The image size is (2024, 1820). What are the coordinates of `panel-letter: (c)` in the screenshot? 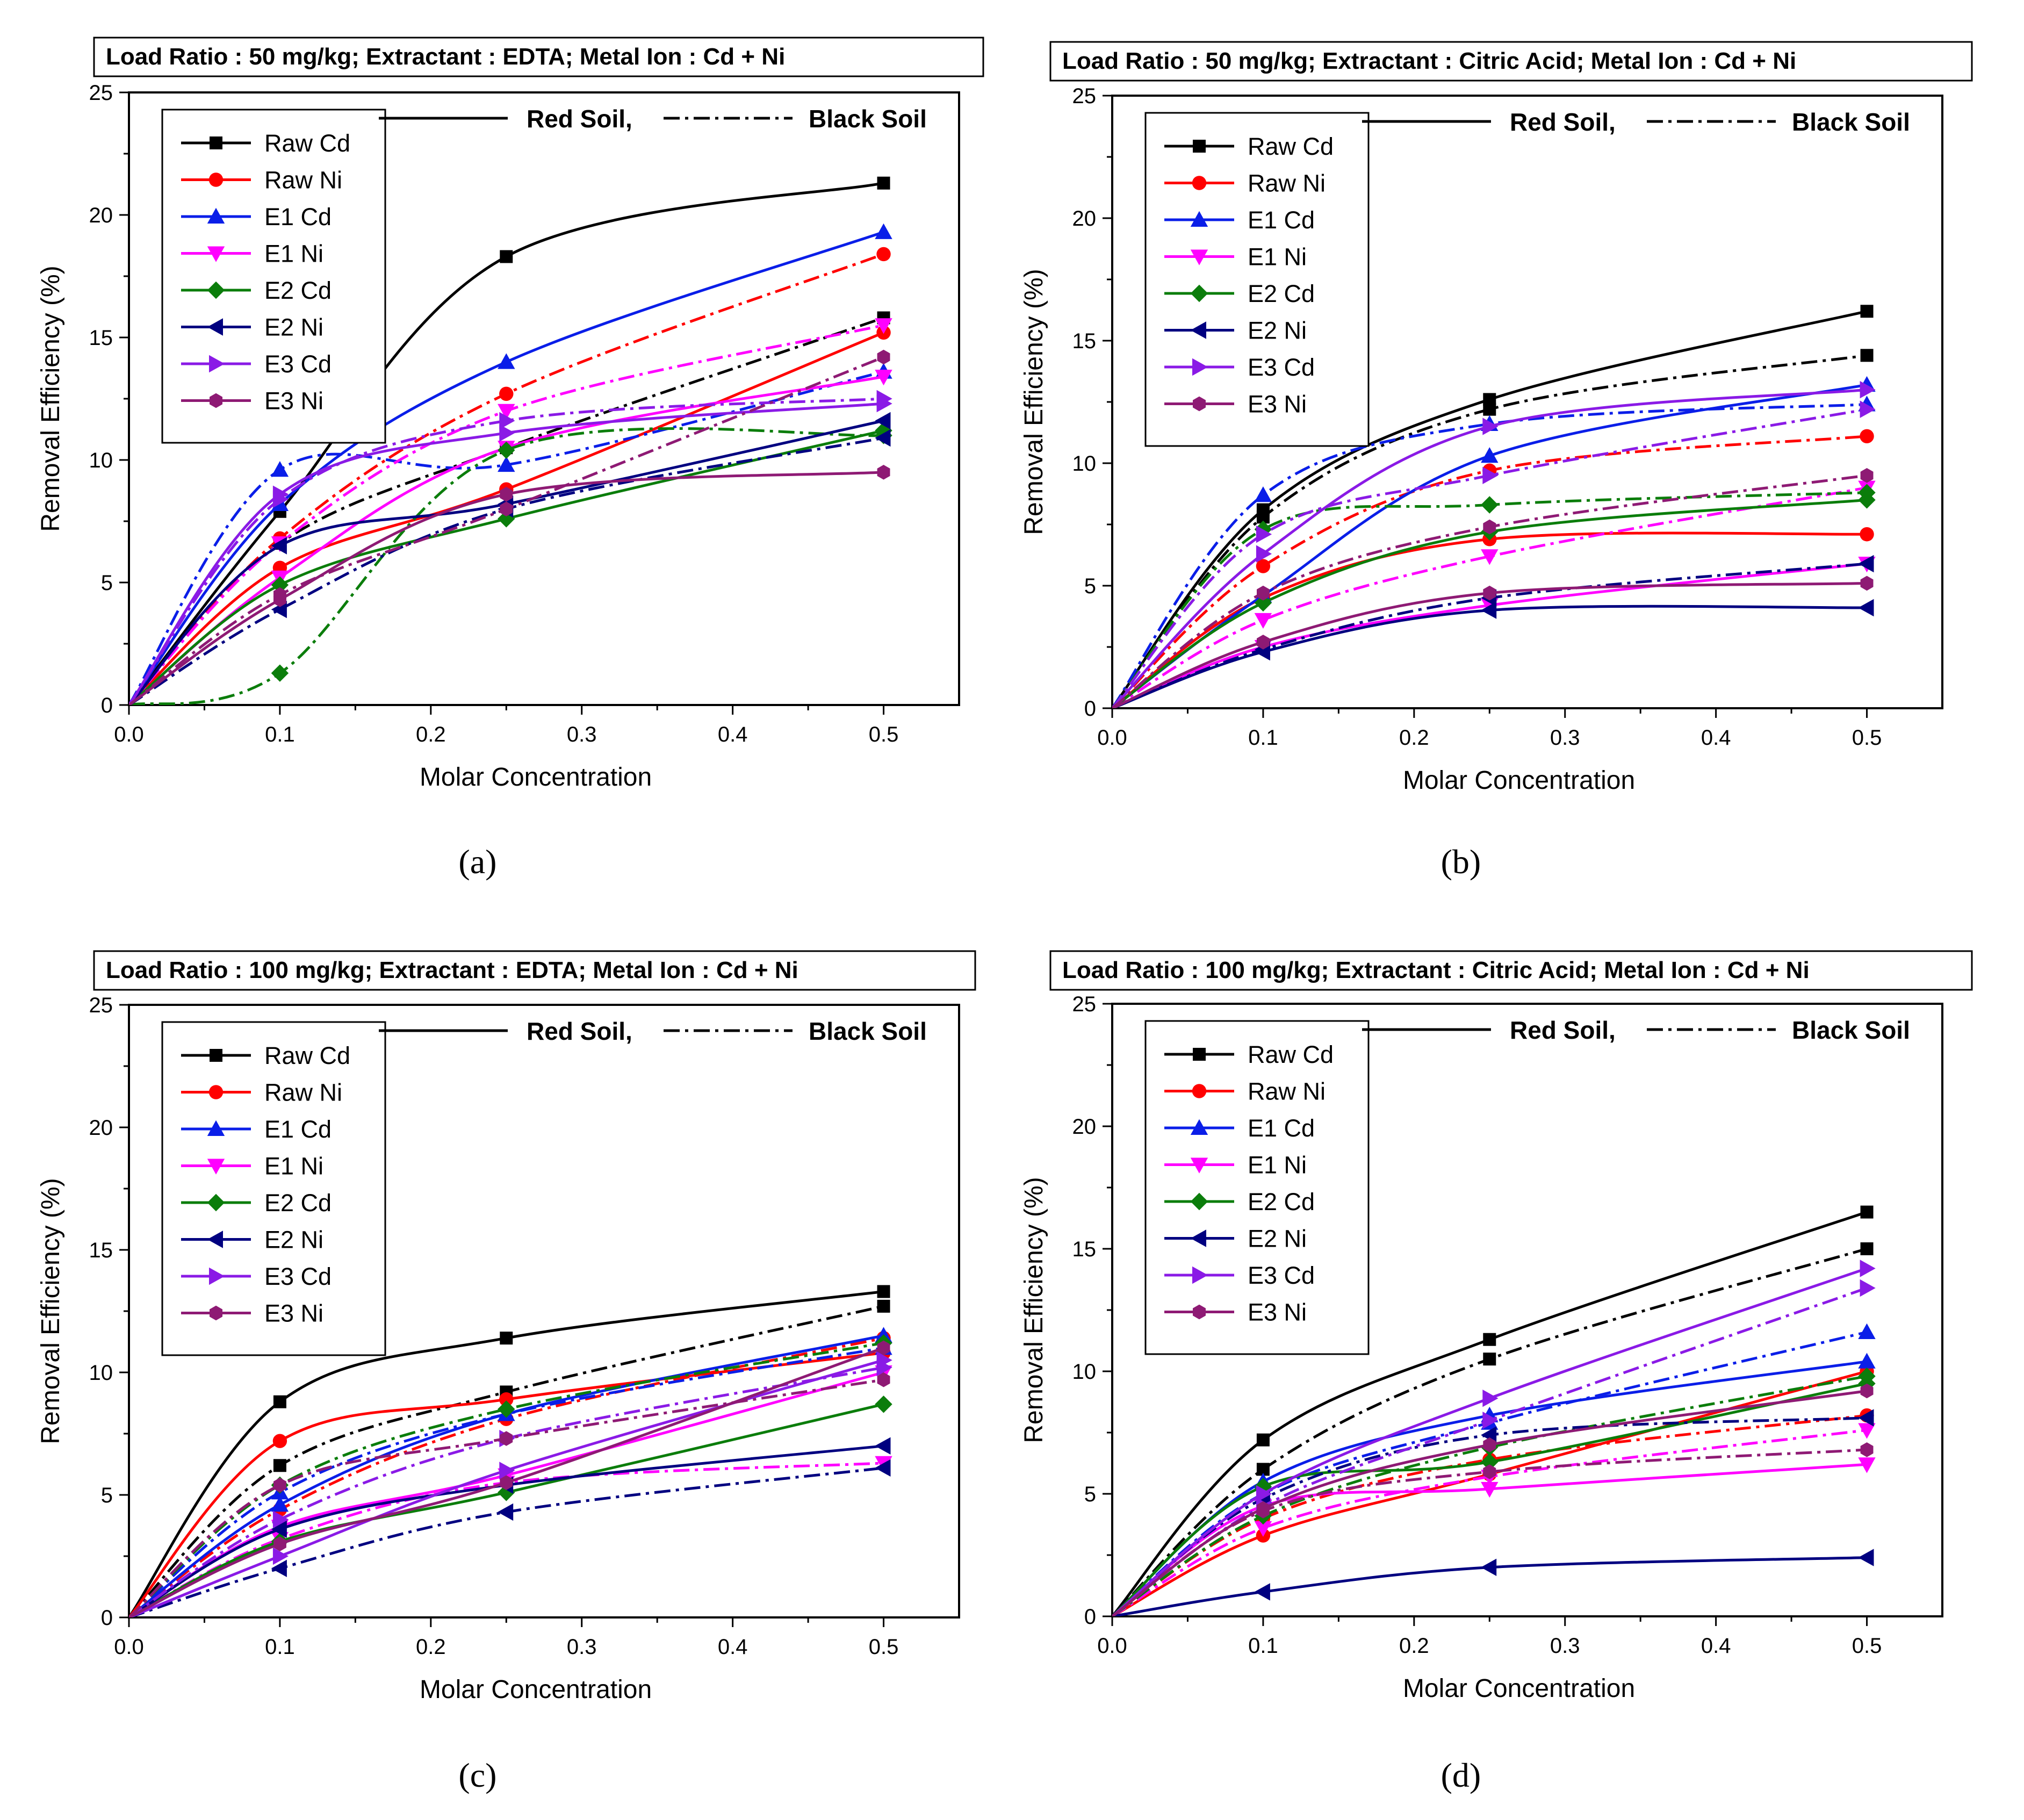 It's located at (477, 1775).